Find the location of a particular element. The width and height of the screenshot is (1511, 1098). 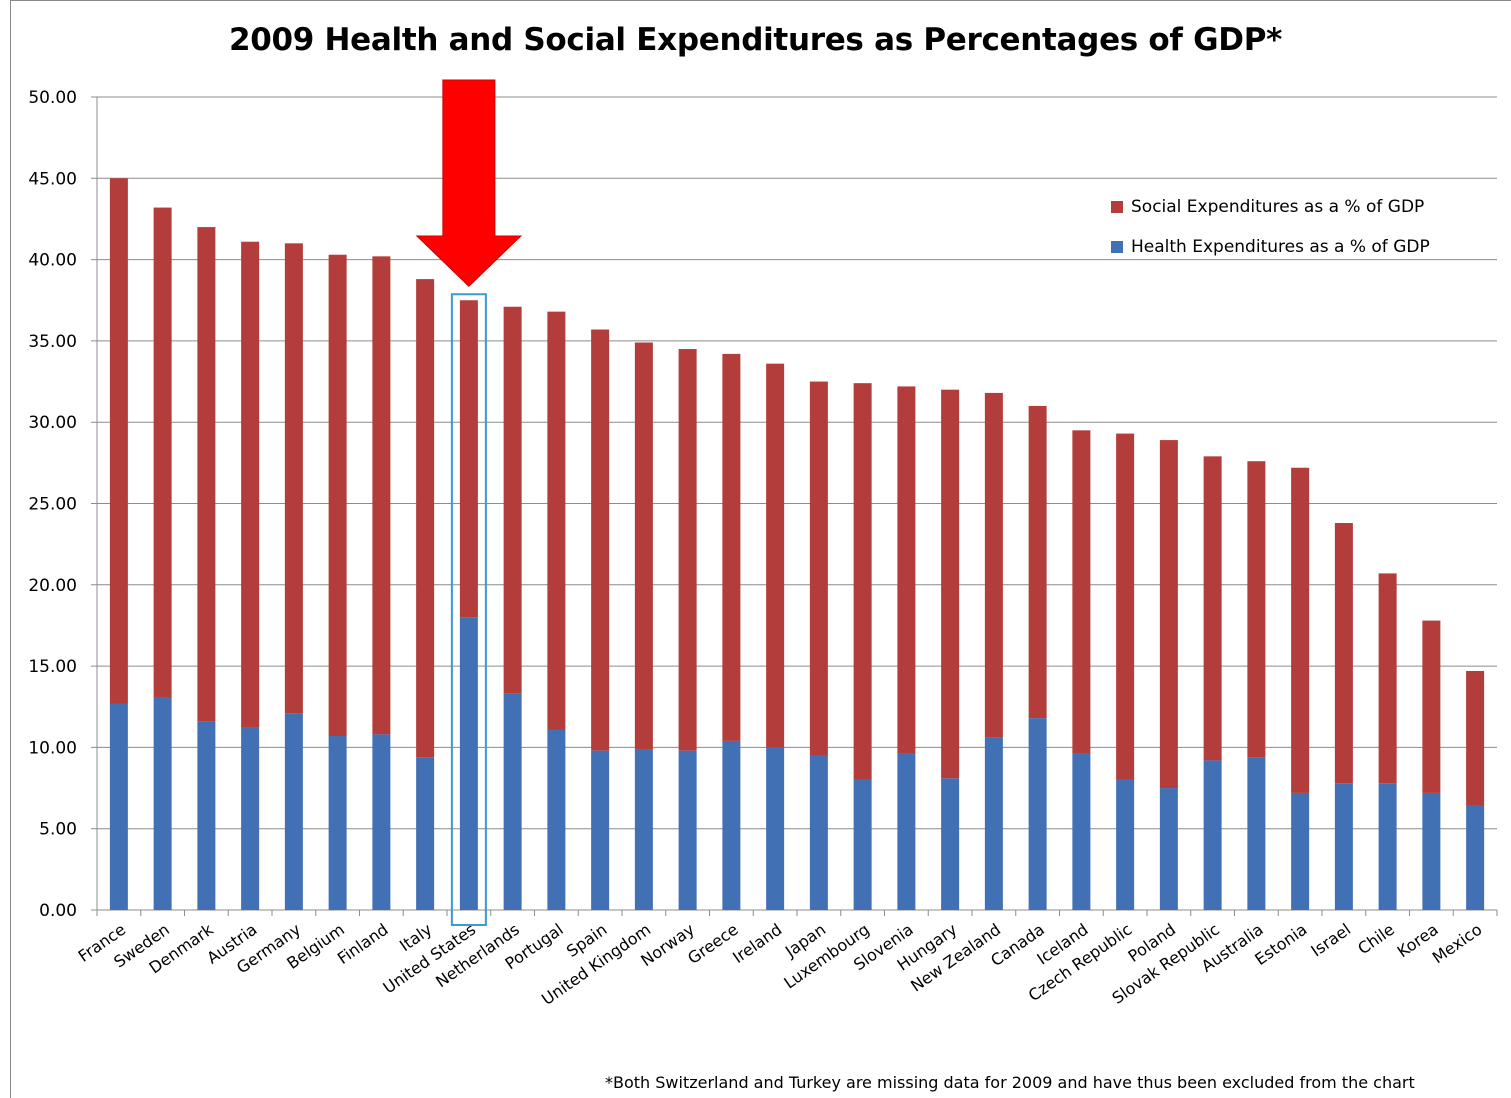

legend-item-health: Health Expenditures as a % of GDP is located at coordinates (1270, 247).